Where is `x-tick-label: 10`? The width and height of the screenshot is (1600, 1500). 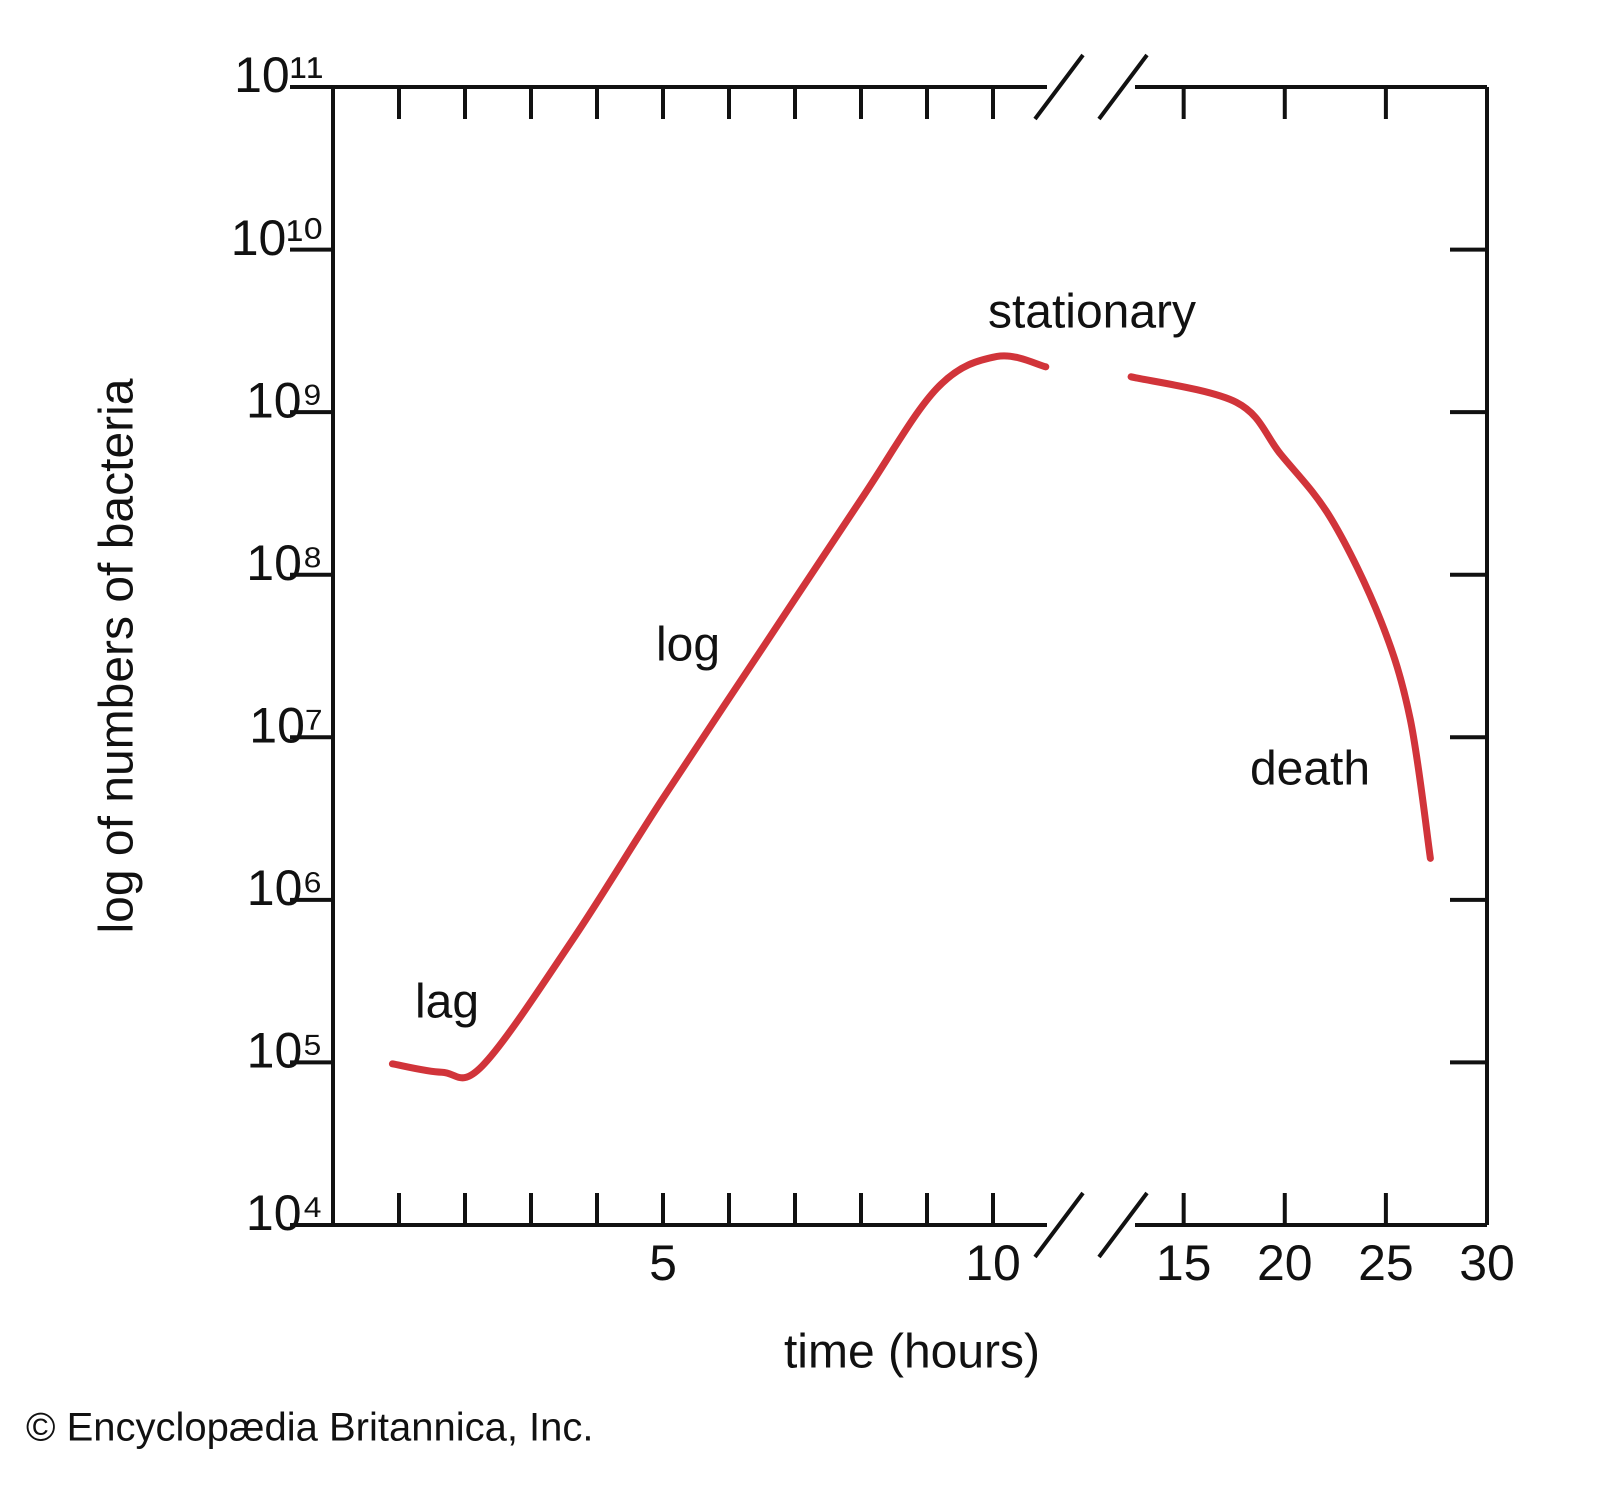 x-tick-label: 10 is located at coordinates (993, 1263).